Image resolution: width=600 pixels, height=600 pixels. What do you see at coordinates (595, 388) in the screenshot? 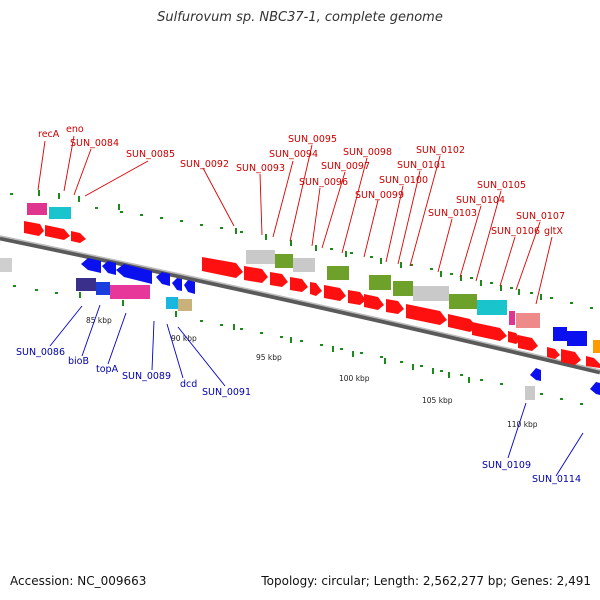
I see `gene-sun0114-arrow` at bounding box center [595, 388].